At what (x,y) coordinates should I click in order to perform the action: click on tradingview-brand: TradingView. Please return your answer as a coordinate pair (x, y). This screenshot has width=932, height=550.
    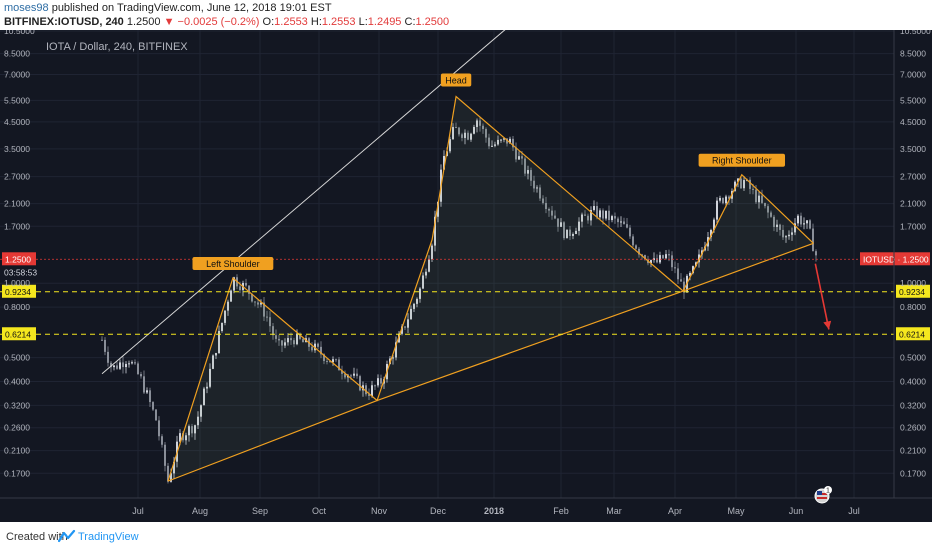
    Looking at the image, I should click on (108, 537).